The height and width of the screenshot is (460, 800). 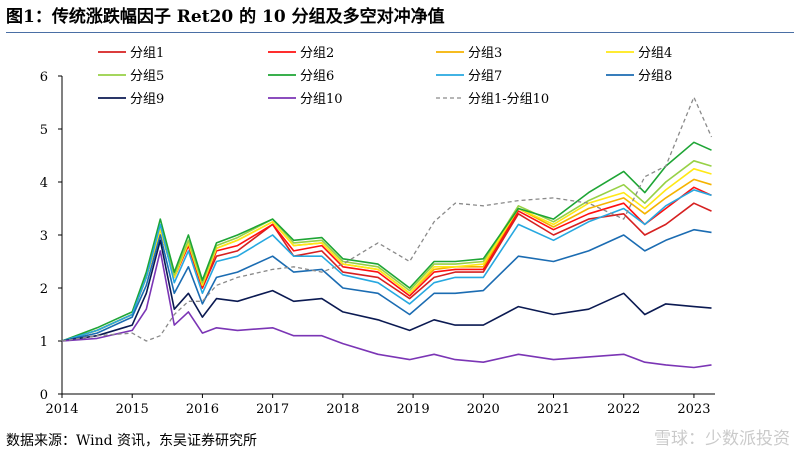 I want to click on x-tick-label: 2023, so click(x=693, y=409).